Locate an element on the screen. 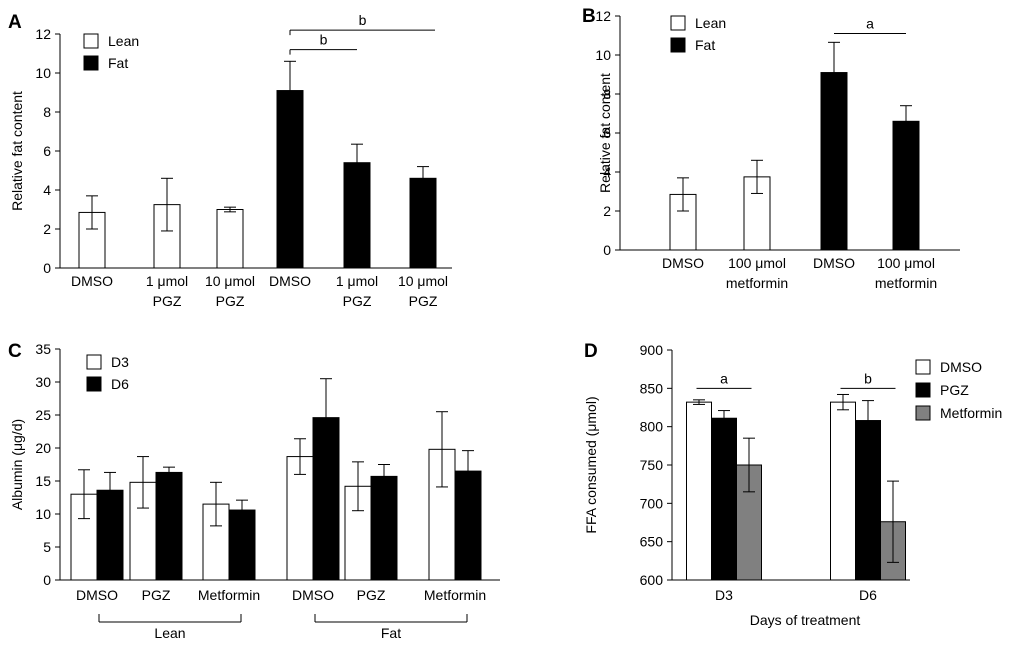 The width and height of the screenshot is (1027, 645). panel-D-y-axis-label: FFA consumed (μmol) is located at coordinates (591, 464).